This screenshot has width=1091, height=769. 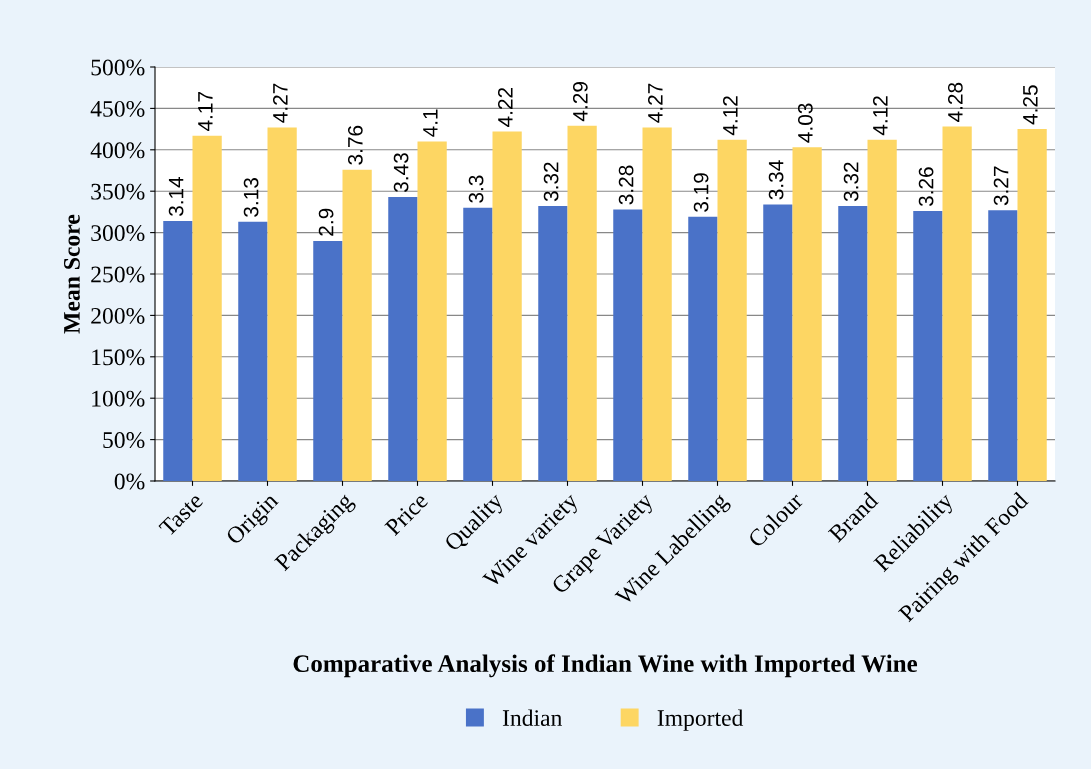 I want to click on y-tick-label: 150%, so click(x=118, y=357).